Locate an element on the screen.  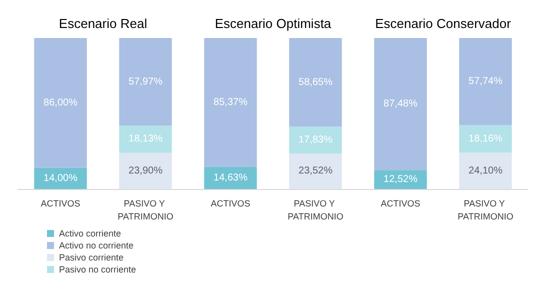
data-label: 24,10% is located at coordinates (485, 170).